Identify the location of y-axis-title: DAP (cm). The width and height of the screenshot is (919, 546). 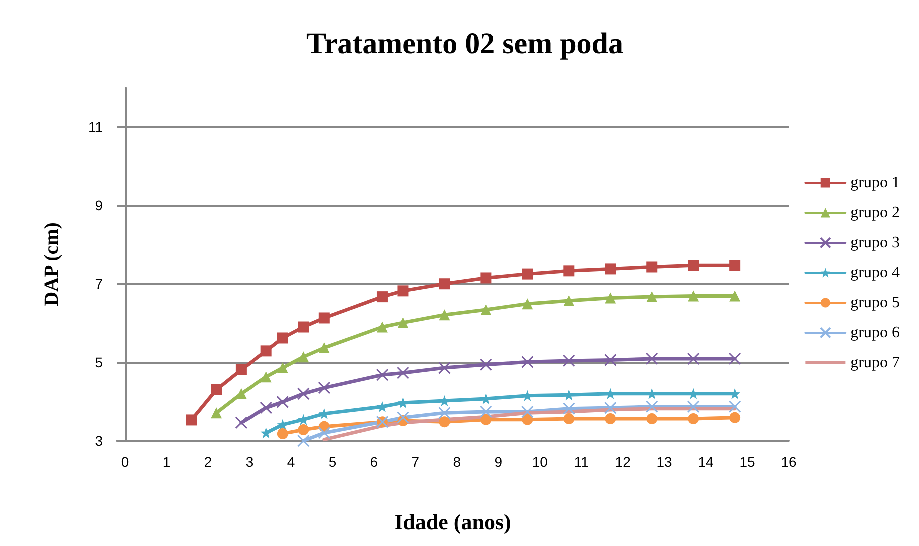
(52, 264).